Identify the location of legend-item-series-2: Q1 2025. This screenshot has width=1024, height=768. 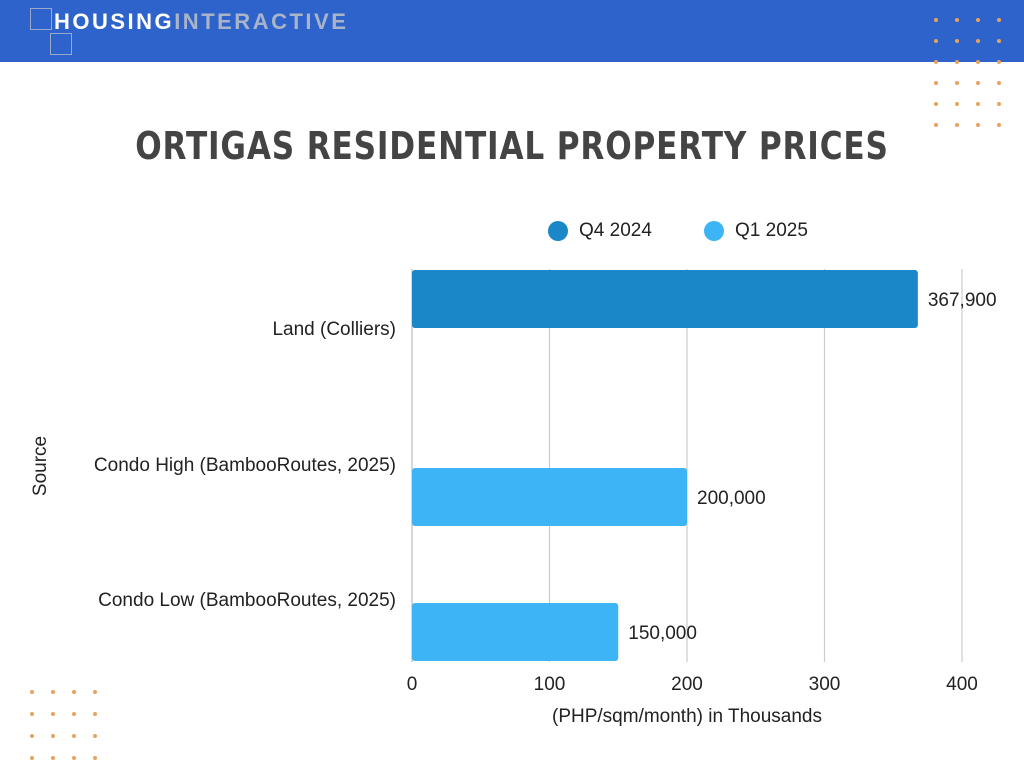
(756, 231).